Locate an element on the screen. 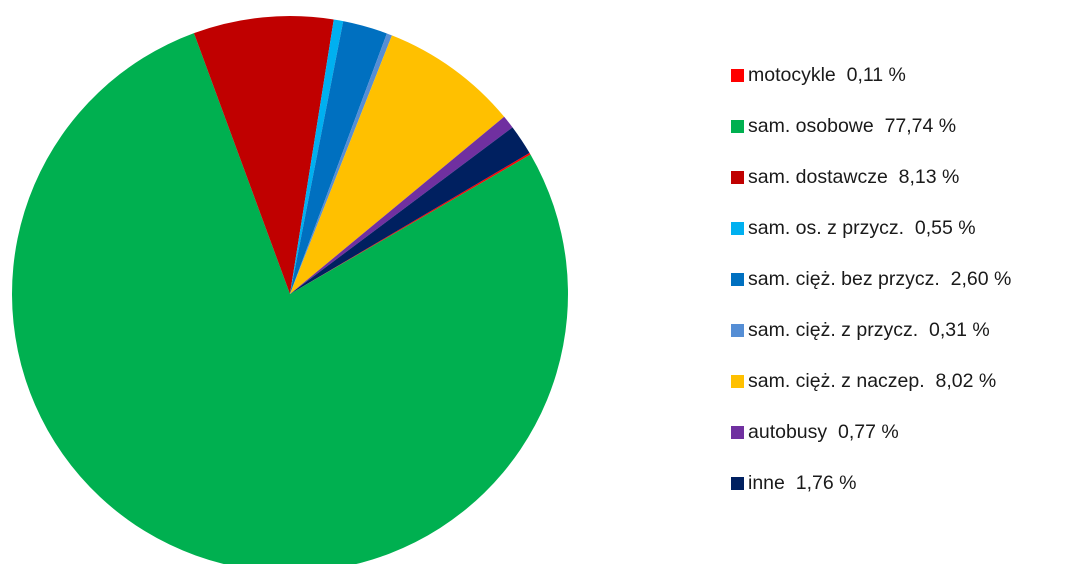 This screenshot has width=1086, height=564. legend-item-0: motocykle 0,11 % is located at coordinates (871, 75).